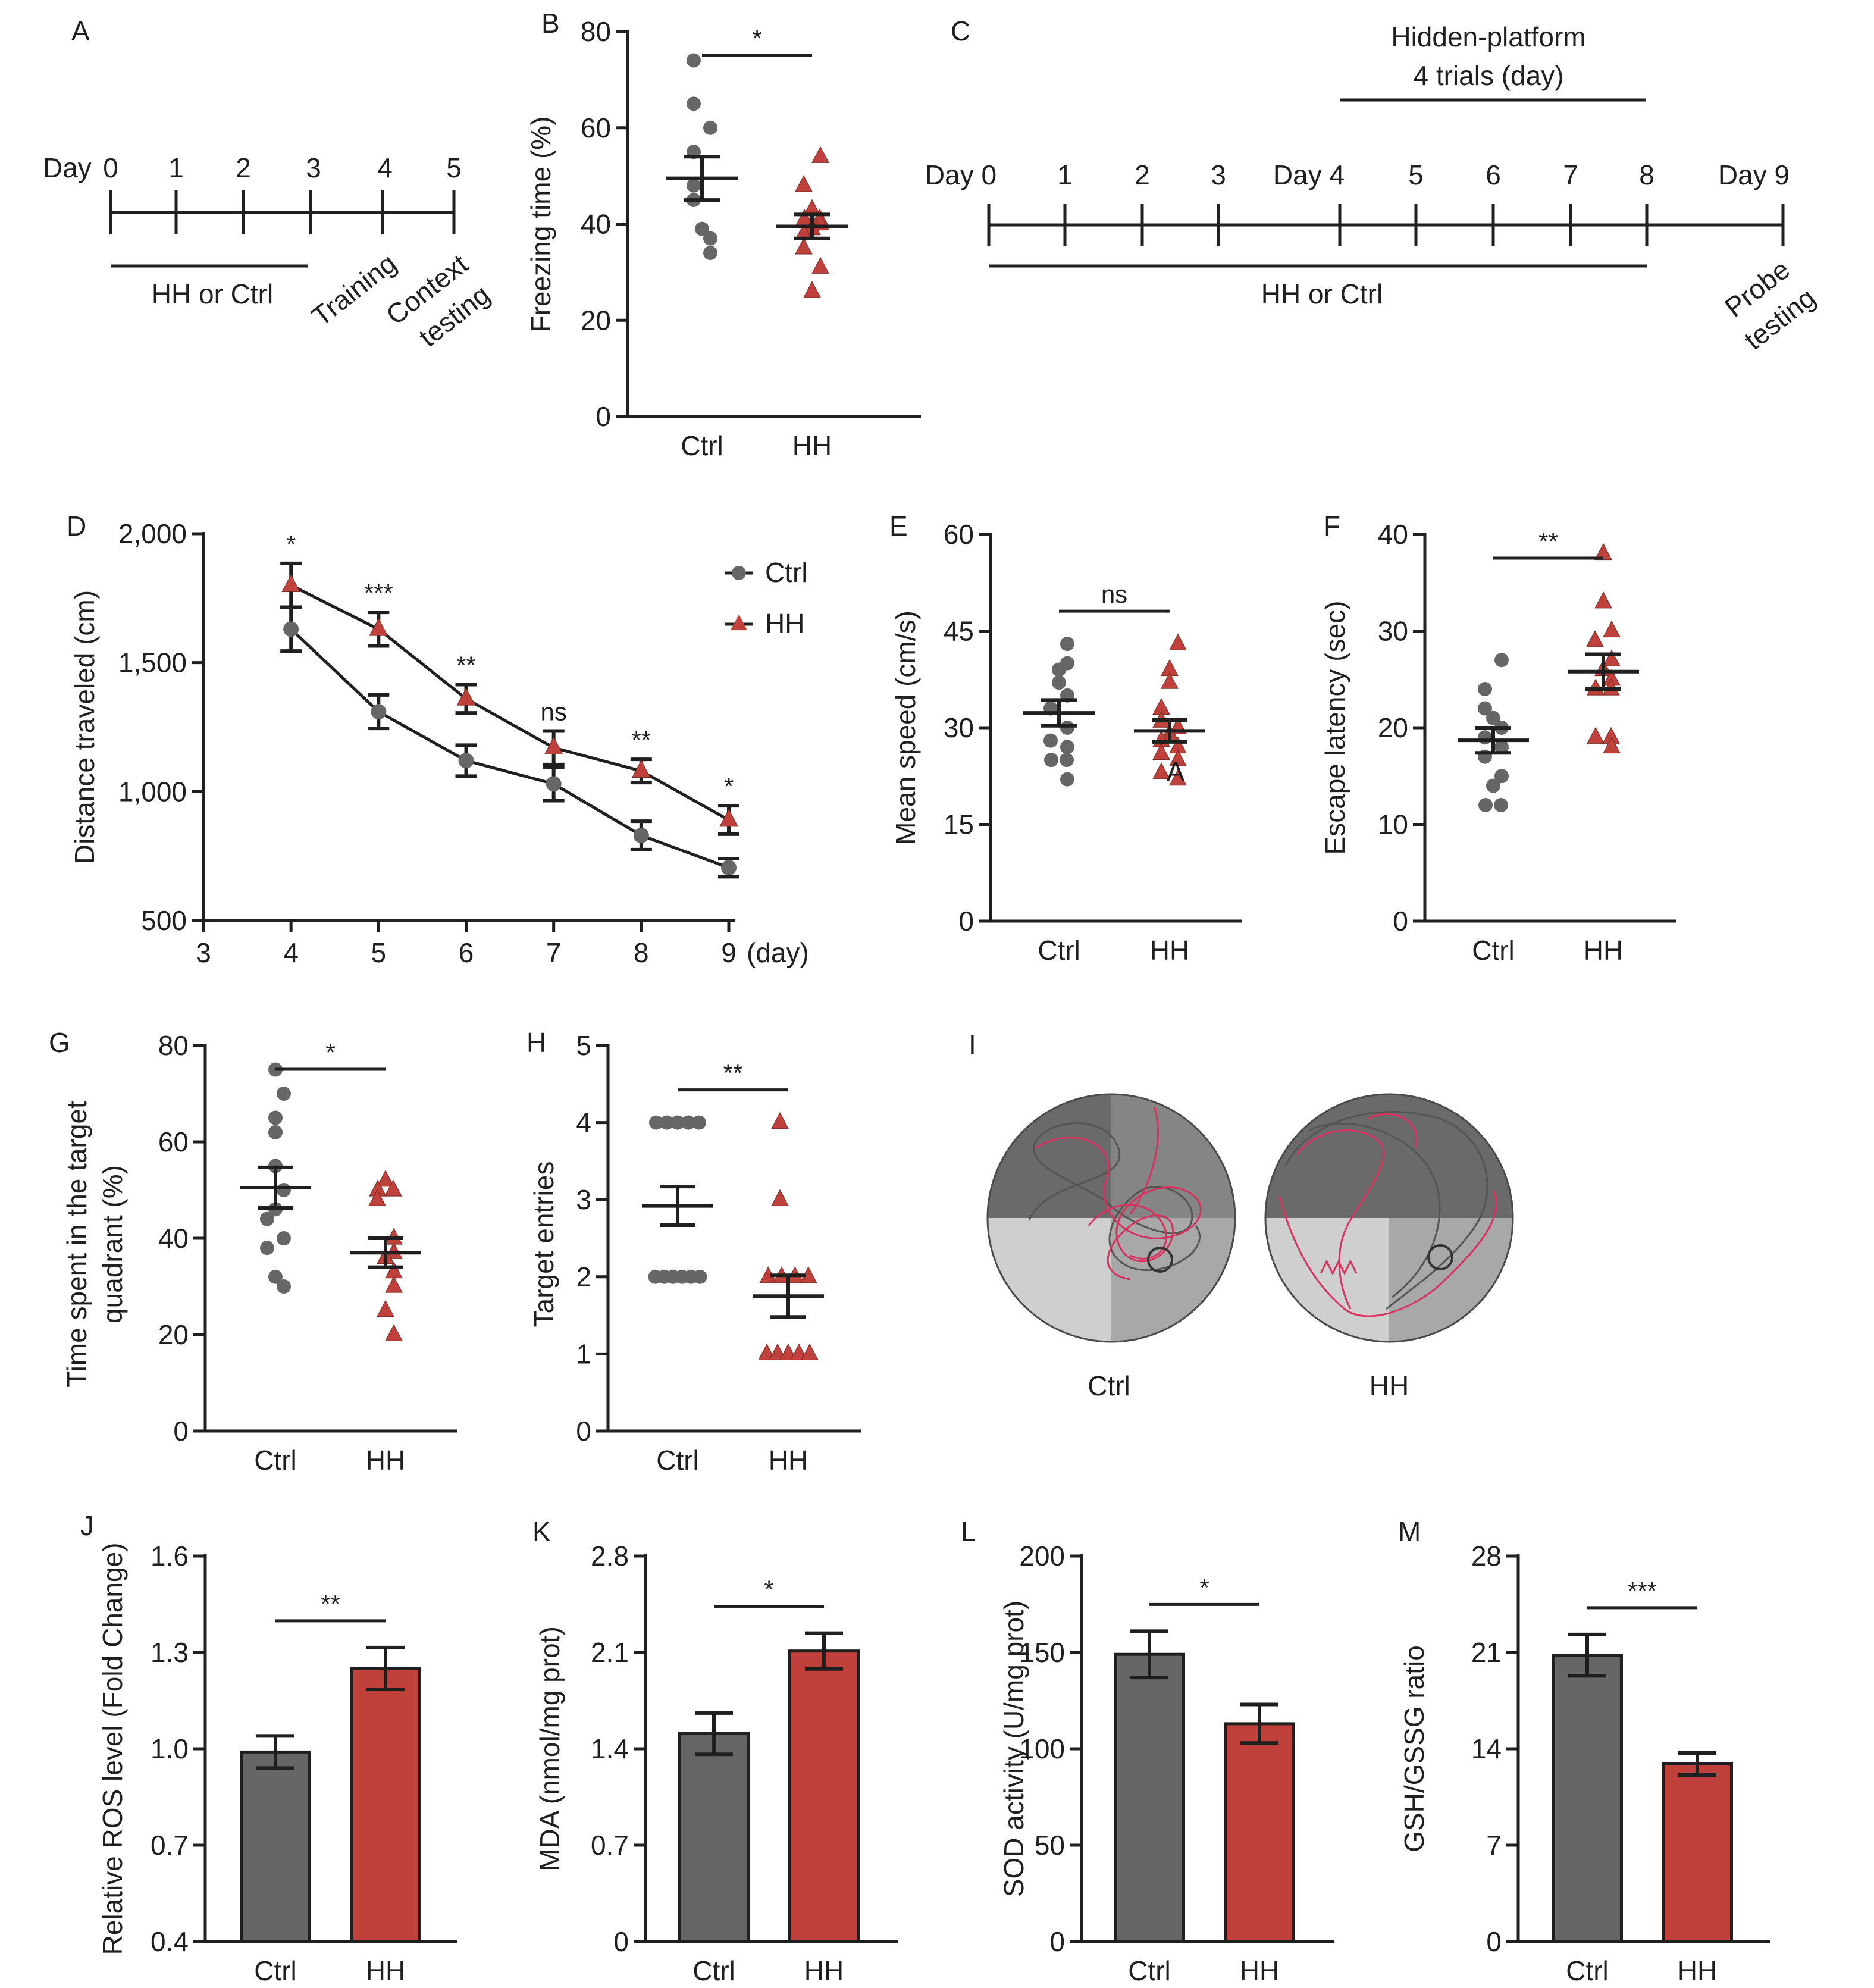 The image size is (1874, 1988). What do you see at coordinates (1114, 594) in the screenshot?
I see `panel-e-significance-label: ns` at bounding box center [1114, 594].